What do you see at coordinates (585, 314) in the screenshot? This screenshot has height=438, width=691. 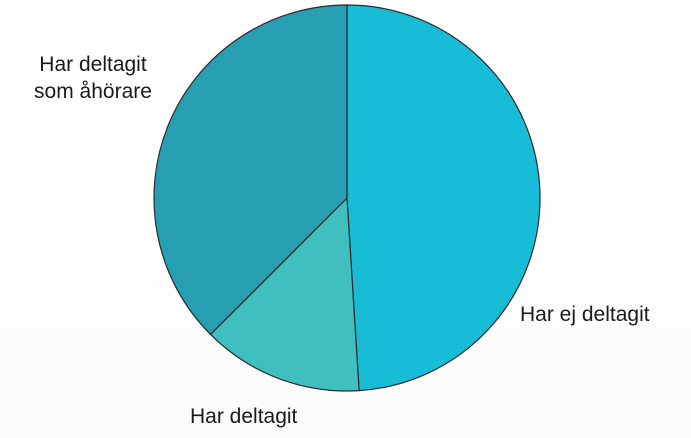 I see `slice-label-har-ej-deltagit: Har ej deltagit` at bounding box center [585, 314].